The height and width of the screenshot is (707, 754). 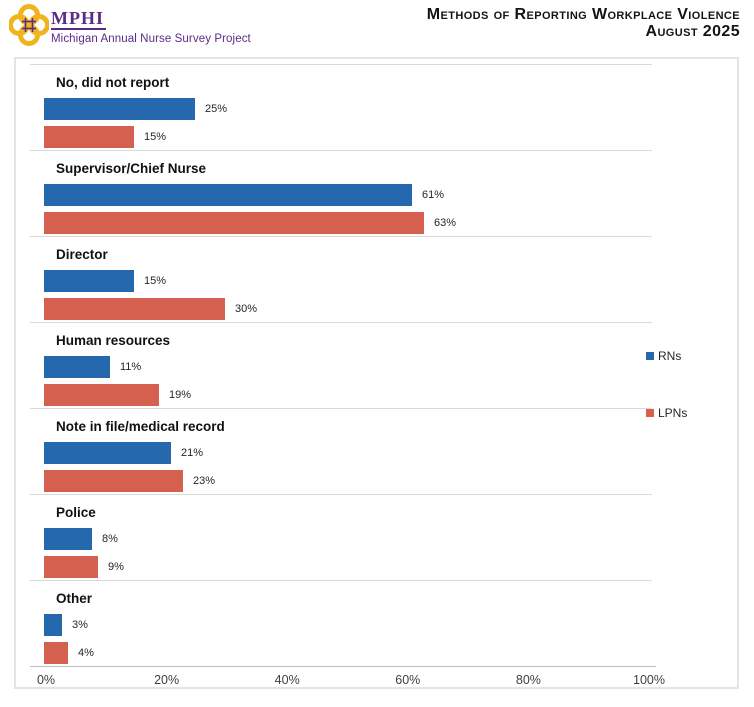 I want to click on report-title-line1: Methods of Reporting Workplace Violence, so click(x=583, y=14).